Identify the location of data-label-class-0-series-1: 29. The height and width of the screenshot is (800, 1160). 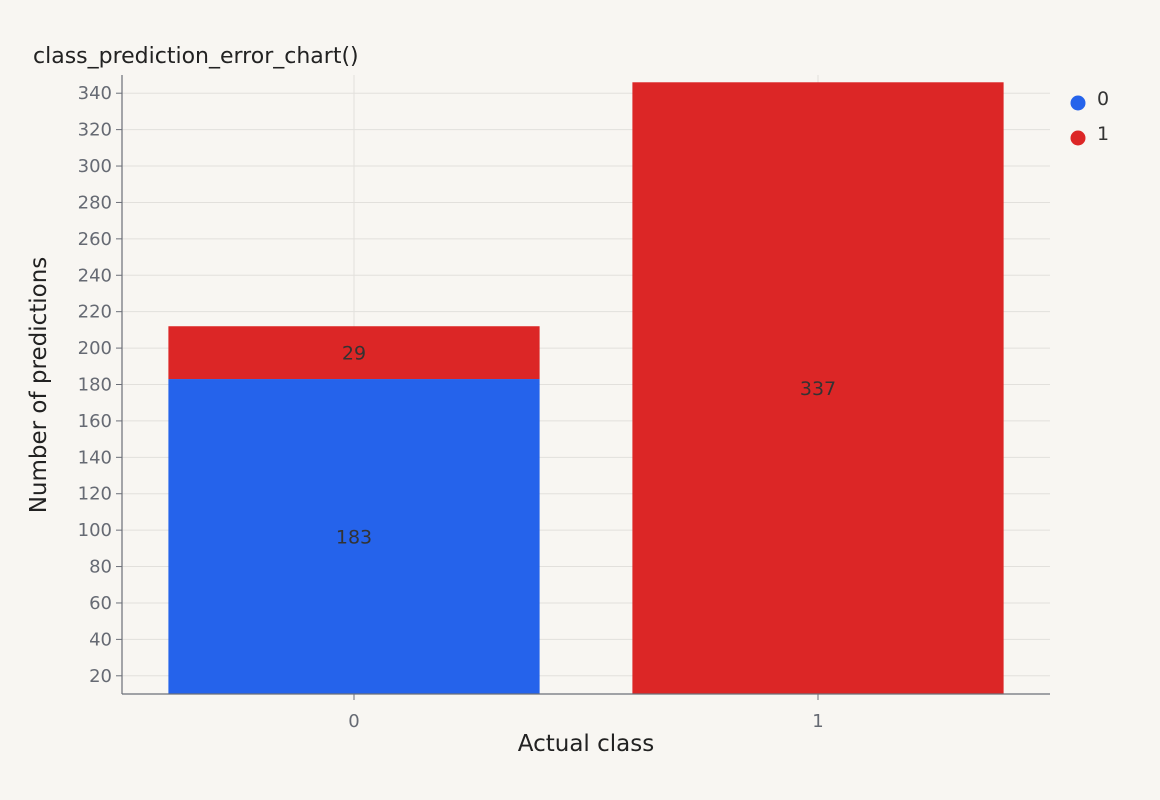
(354, 354).